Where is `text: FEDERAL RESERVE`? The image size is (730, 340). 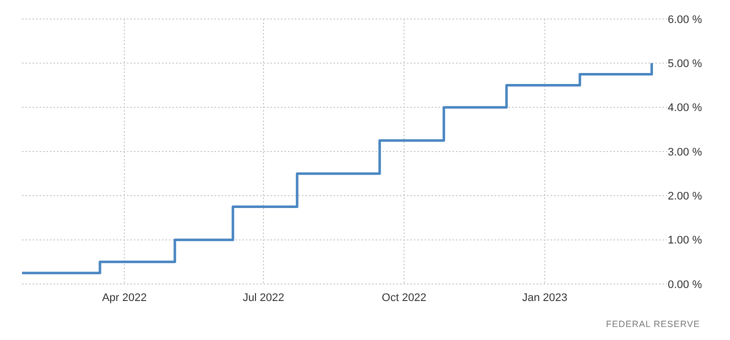
text: FEDERAL RESERVE is located at coordinates (653, 324).